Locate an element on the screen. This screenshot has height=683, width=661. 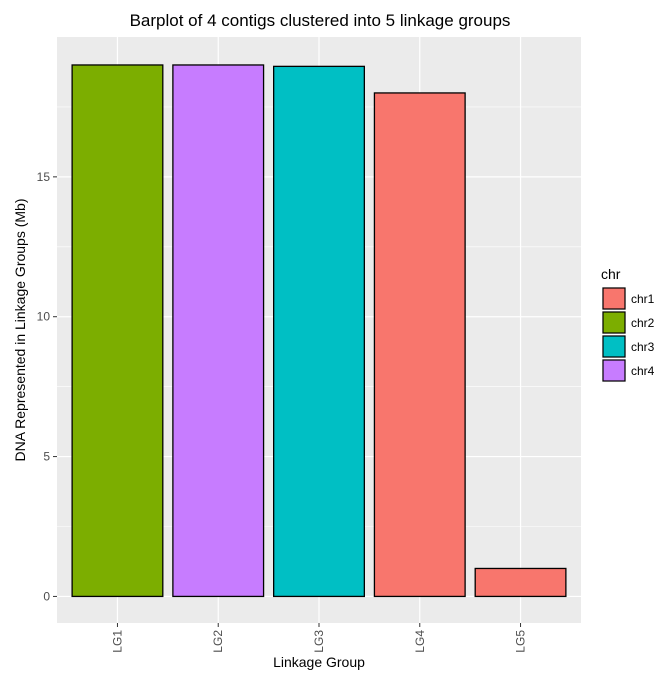
legend-label-chr1: chr1 is located at coordinates (643, 299).